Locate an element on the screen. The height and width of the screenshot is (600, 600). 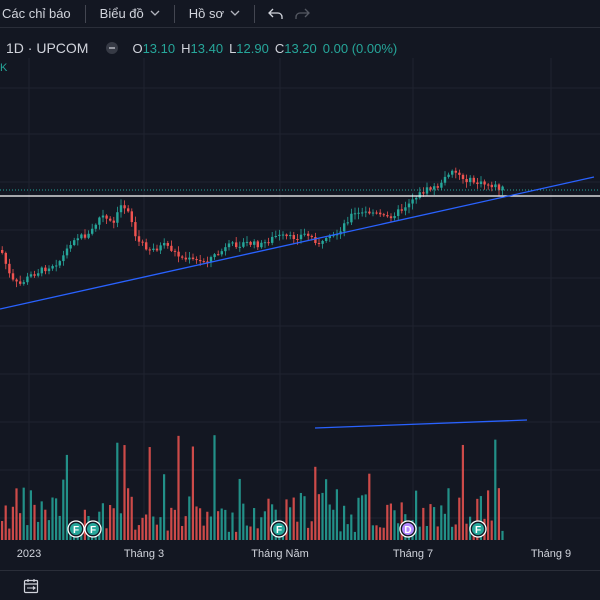
high-value: 13.40 is located at coordinates (207, 48).